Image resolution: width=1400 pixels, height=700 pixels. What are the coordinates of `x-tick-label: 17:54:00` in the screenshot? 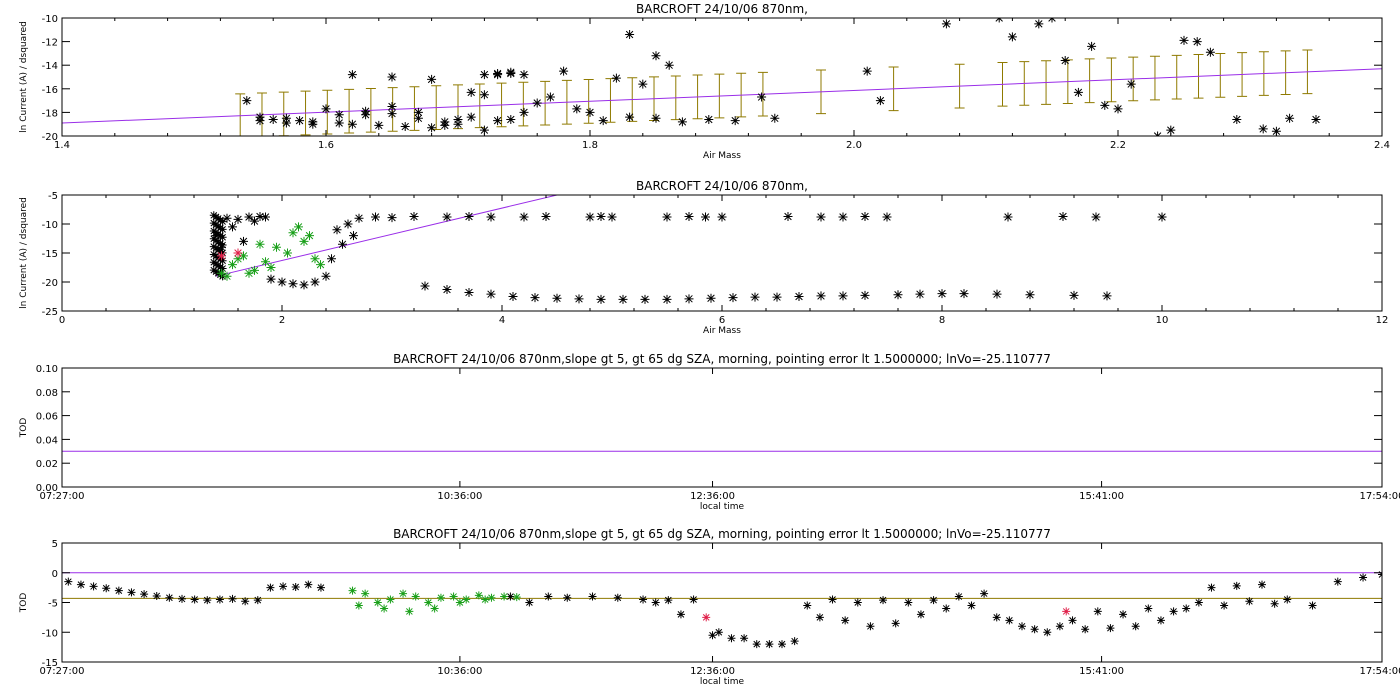 It's located at (1380, 496).